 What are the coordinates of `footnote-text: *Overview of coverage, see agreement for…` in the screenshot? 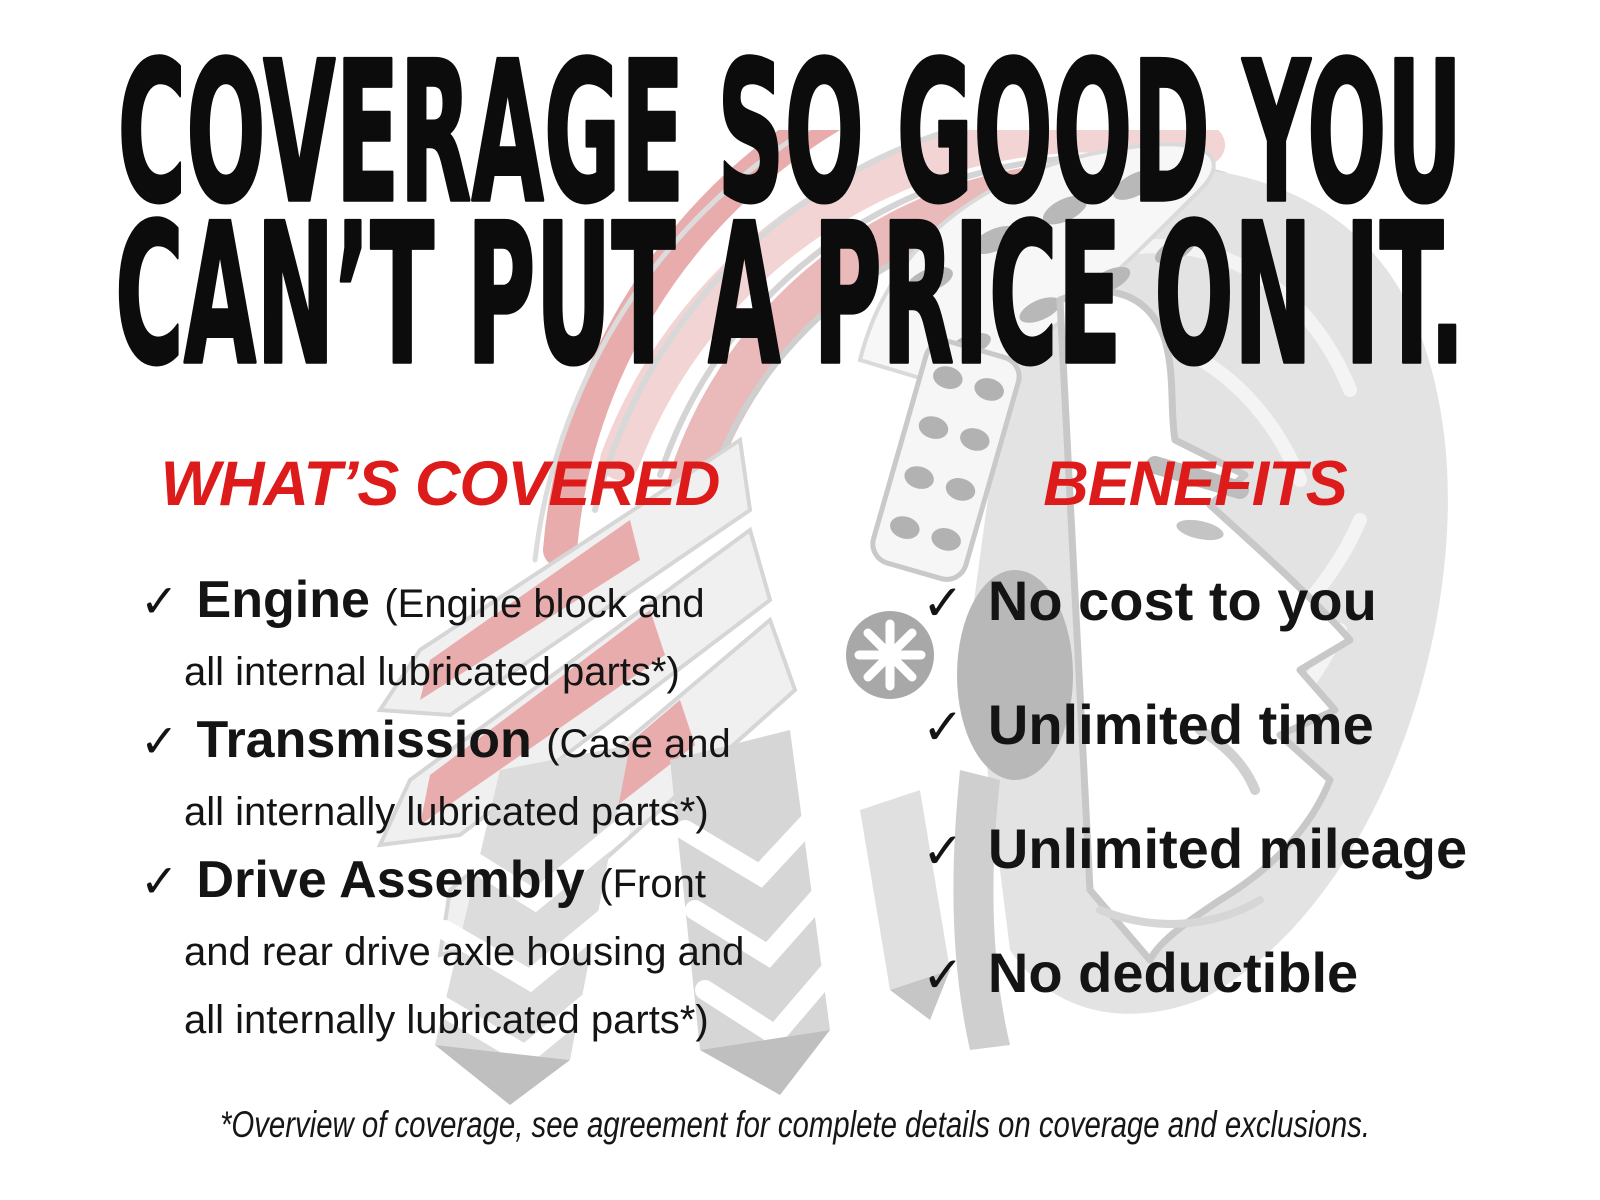 It's located at (795, 1124).